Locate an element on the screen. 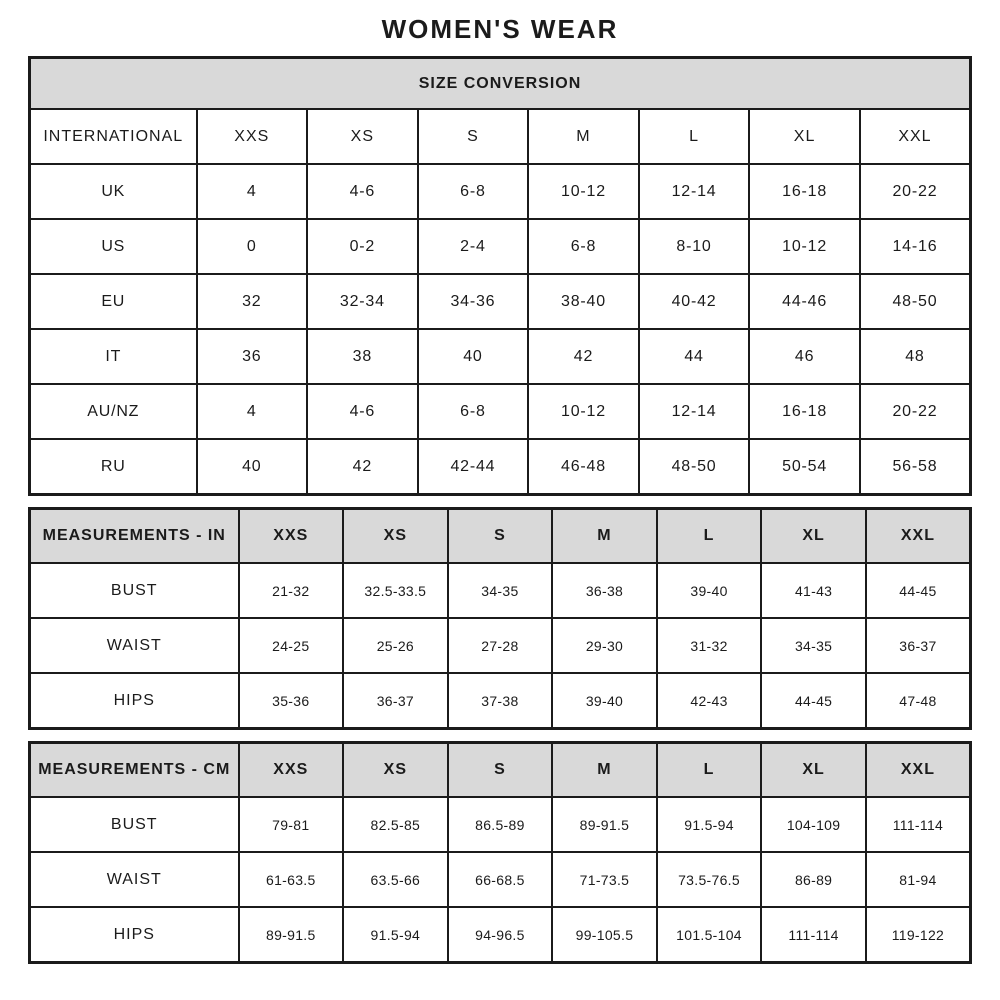 This screenshot has height=1000, width=1000. measure-value: 35-36 is located at coordinates (291, 701).